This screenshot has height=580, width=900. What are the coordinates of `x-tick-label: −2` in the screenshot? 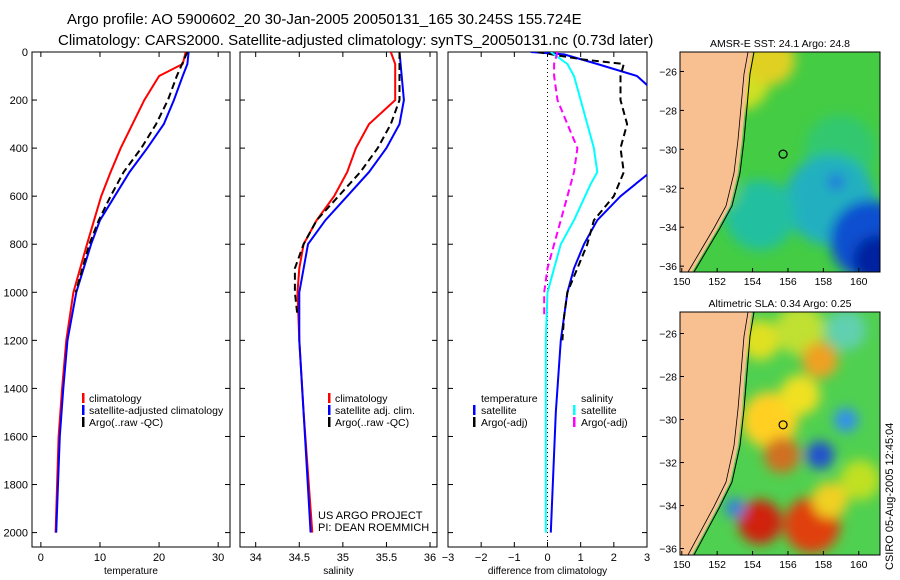 It's located at (481, 558).